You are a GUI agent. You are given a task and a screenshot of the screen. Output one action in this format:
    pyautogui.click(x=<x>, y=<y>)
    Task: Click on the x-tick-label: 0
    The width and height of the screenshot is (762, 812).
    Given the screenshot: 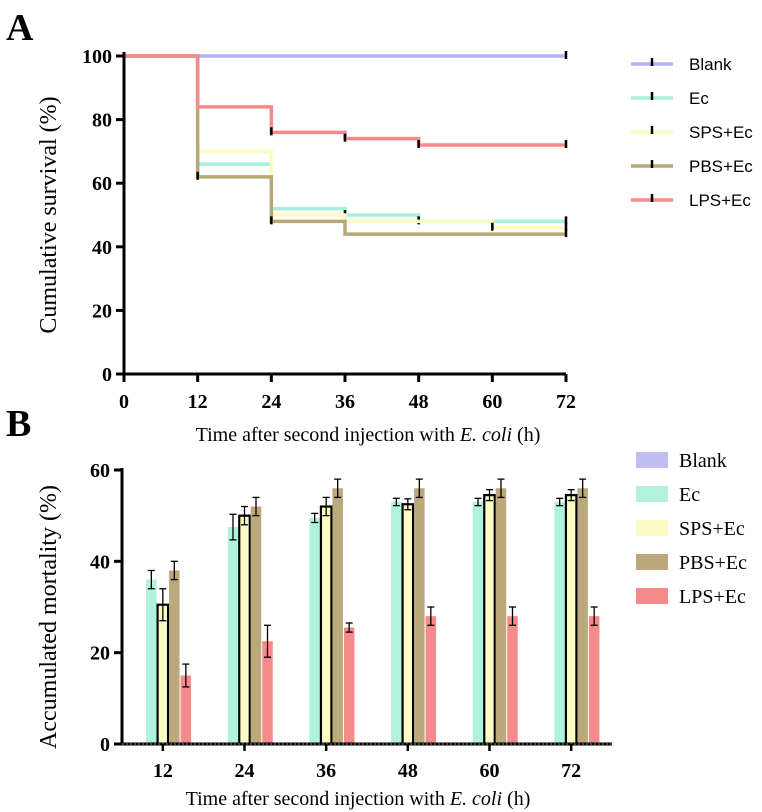 What is the action you would take?
    pyautogui.click(x=124, y=402)
    